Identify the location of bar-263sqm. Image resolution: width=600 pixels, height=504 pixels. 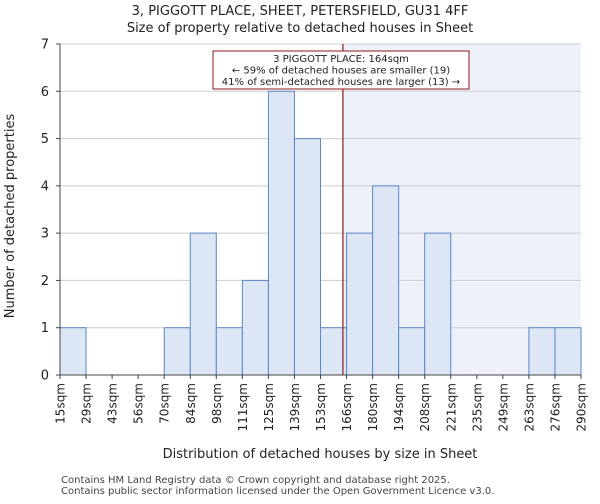
(542, 351).